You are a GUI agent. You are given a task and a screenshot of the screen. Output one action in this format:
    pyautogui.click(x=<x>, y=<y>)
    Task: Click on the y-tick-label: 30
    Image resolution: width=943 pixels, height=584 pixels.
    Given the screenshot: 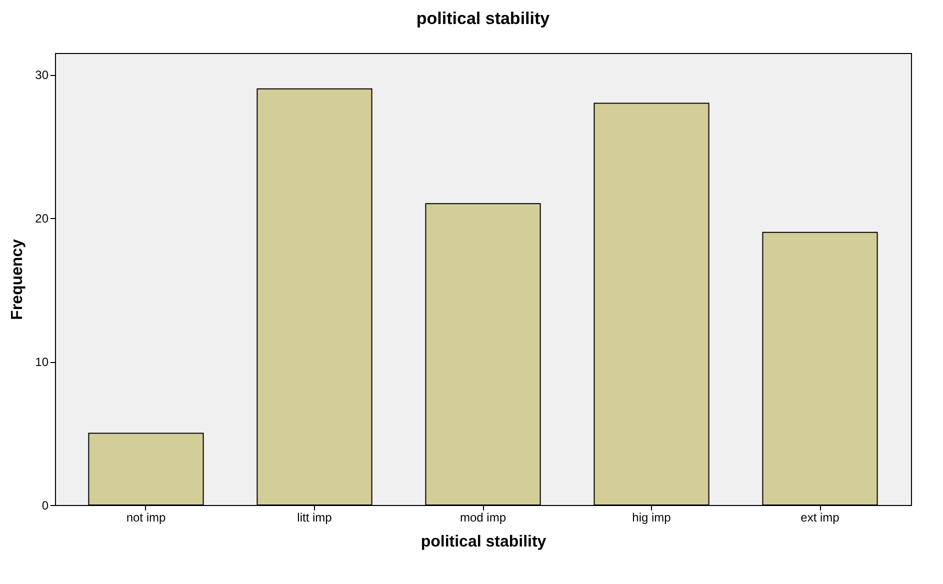 What is the action you would take?
    pyautogui.click(x=42, y=75)
    